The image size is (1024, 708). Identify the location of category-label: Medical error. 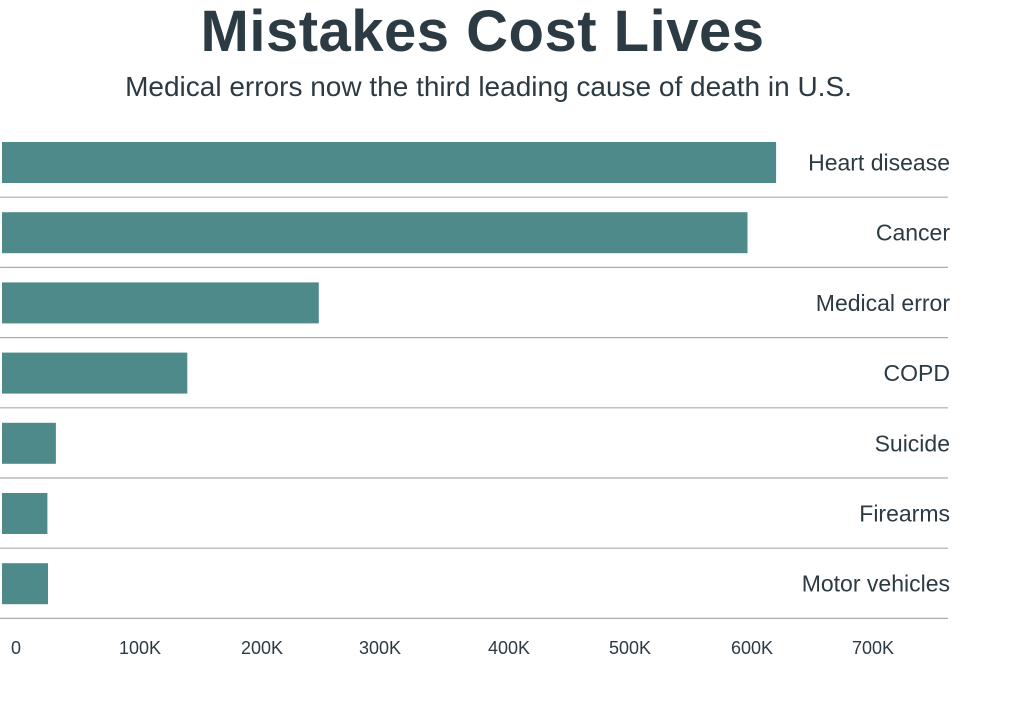
(883, 303).